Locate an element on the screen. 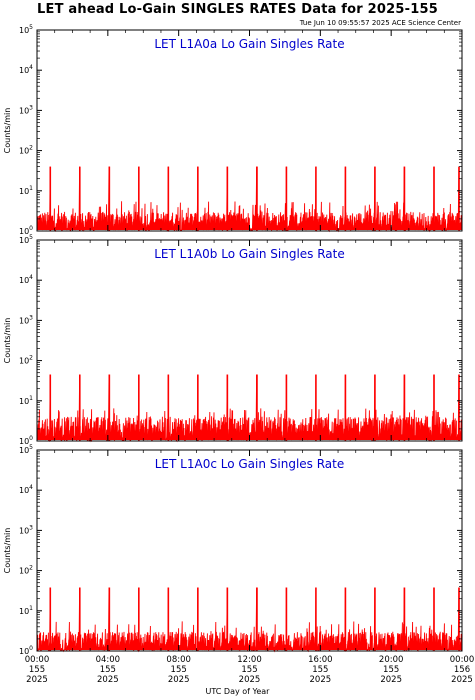 This screenshot has height=700, width=475. panel-title: LET L1A0b Lo Gain Singles Rate is located at coordinates (249, 254).